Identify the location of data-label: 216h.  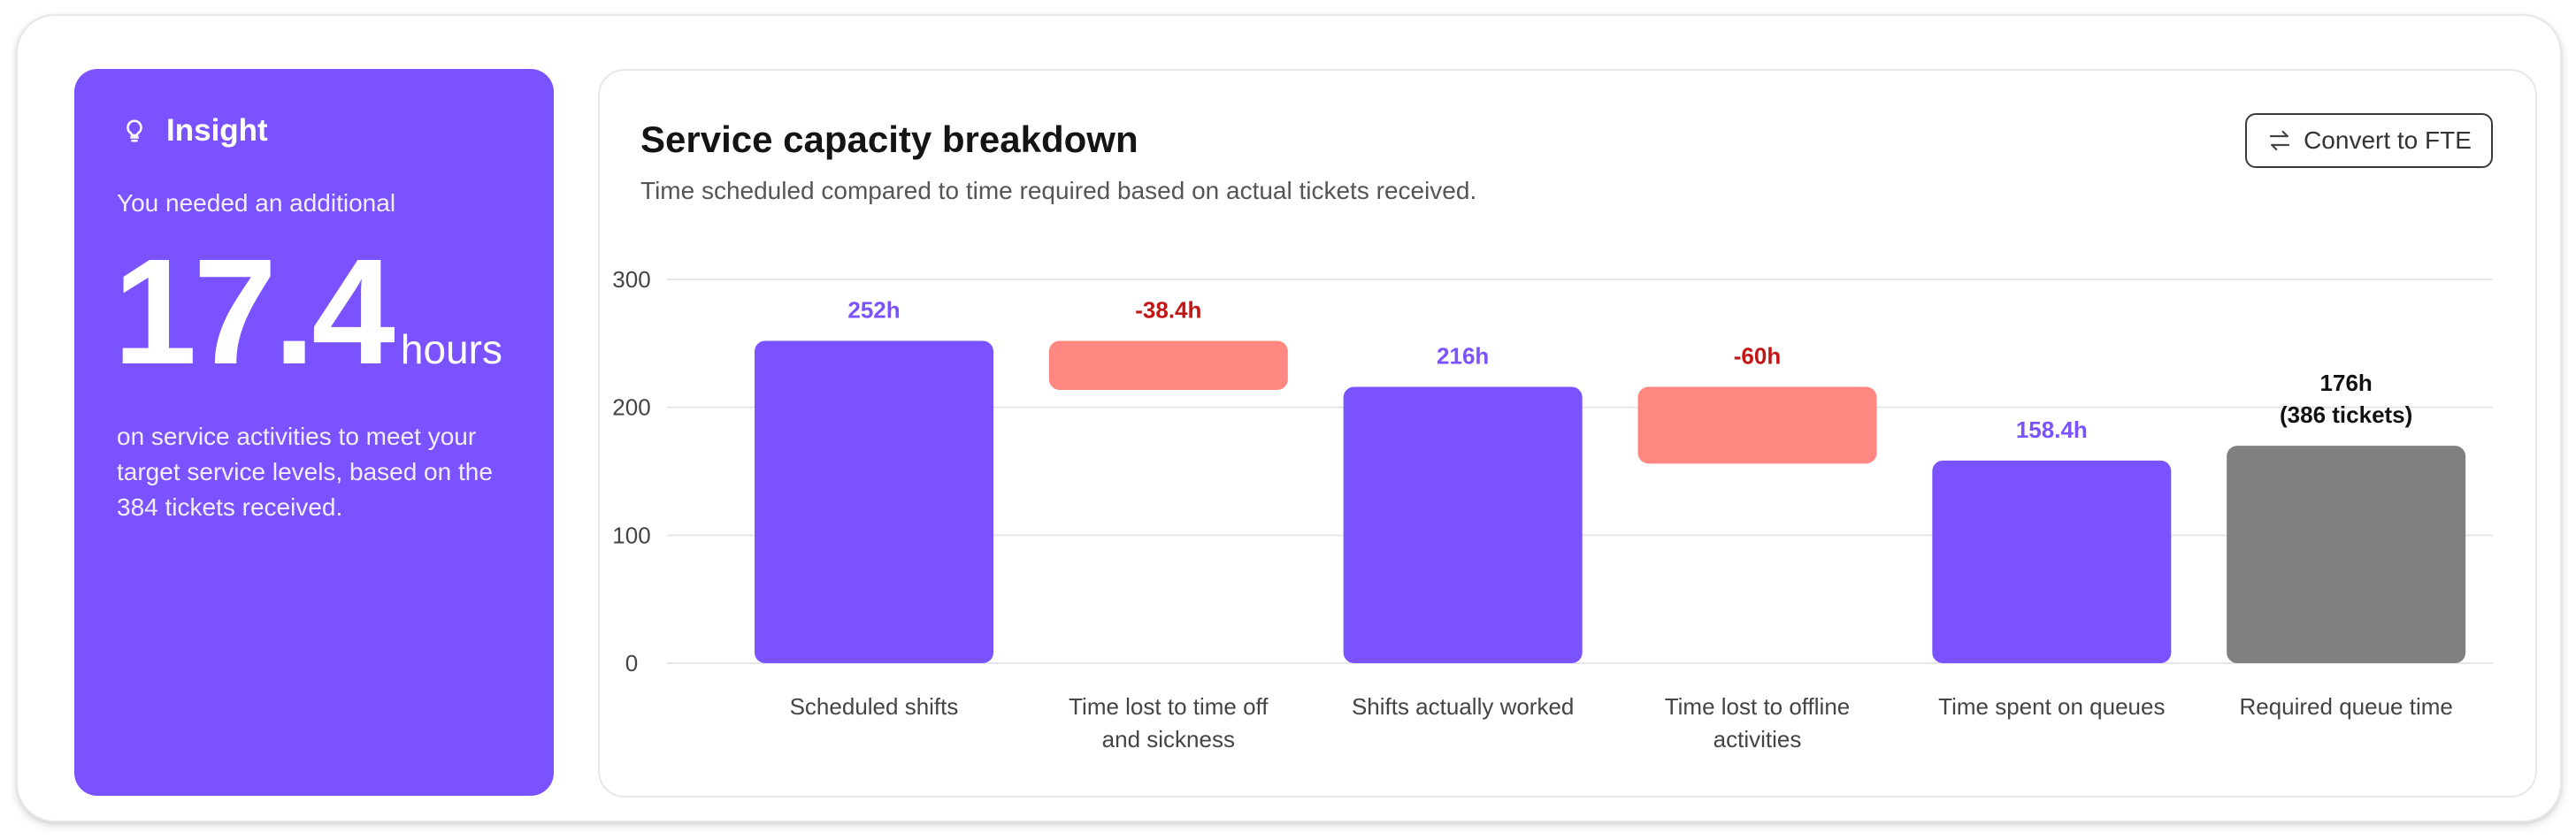
(1463, 356).